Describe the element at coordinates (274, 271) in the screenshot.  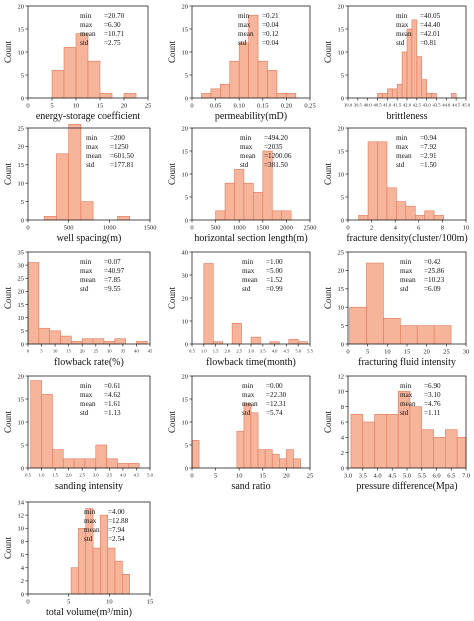
I see `stat-value: =5.00` at that location.